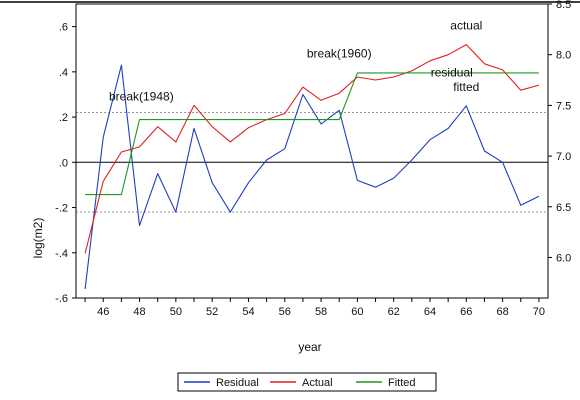 The width and height of the screenshot is (580, 400). Describe the element at coordinates (357, 312) in the screenshot. I see `x-tick-label: 60` at that location.